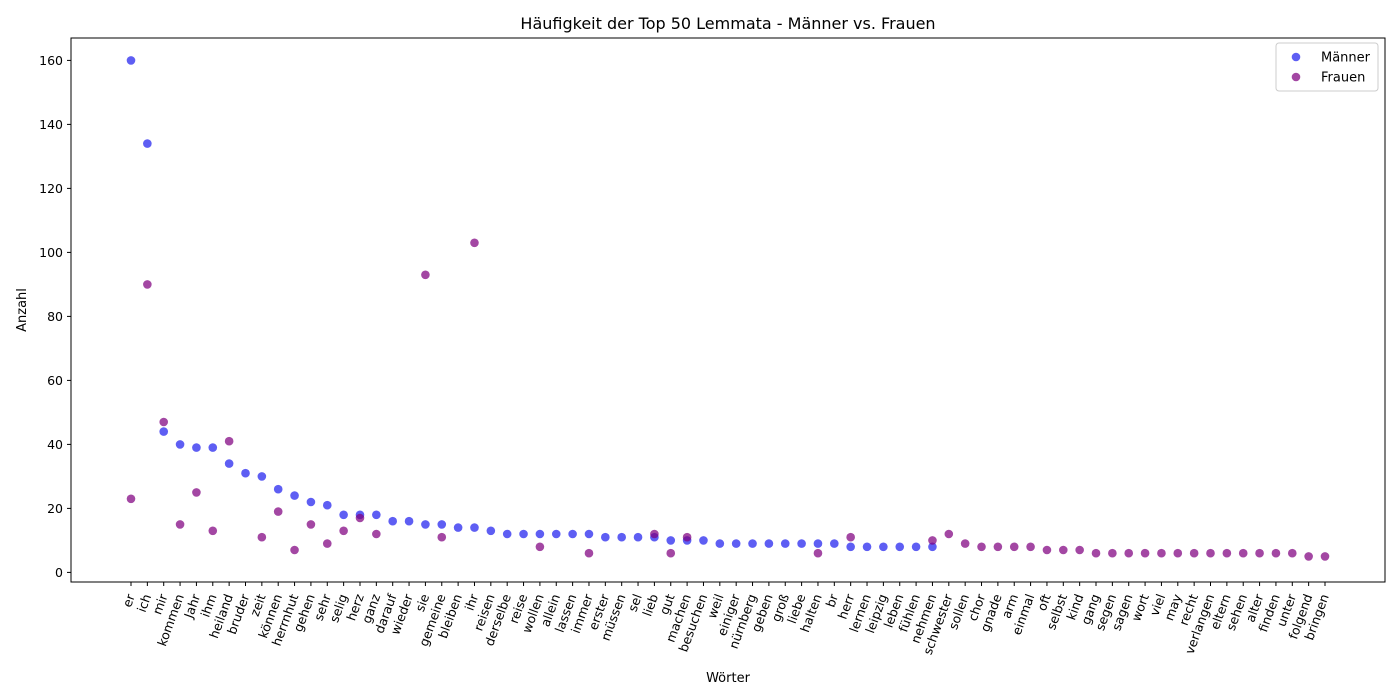 This screenshot has height=700, width=1400. What do you see at coordinates (55, 508) in the screenshot?
I see `y-tick-label: 20` at bounding box center [55, 508].